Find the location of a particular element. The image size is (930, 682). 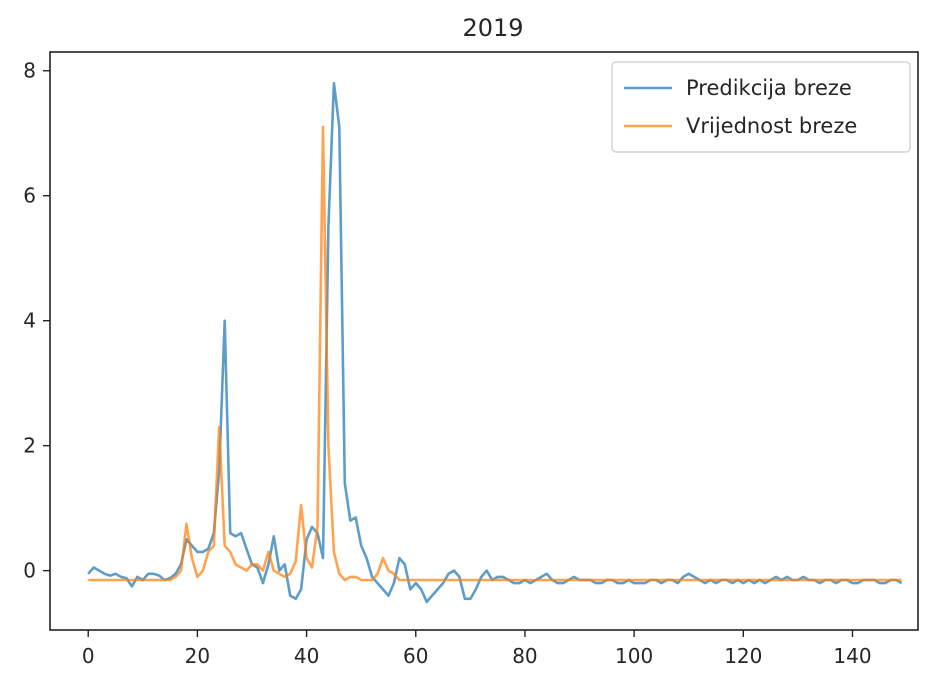

legend: Predikcija breze Vrijednost breze is located at coordinates (761, 107).